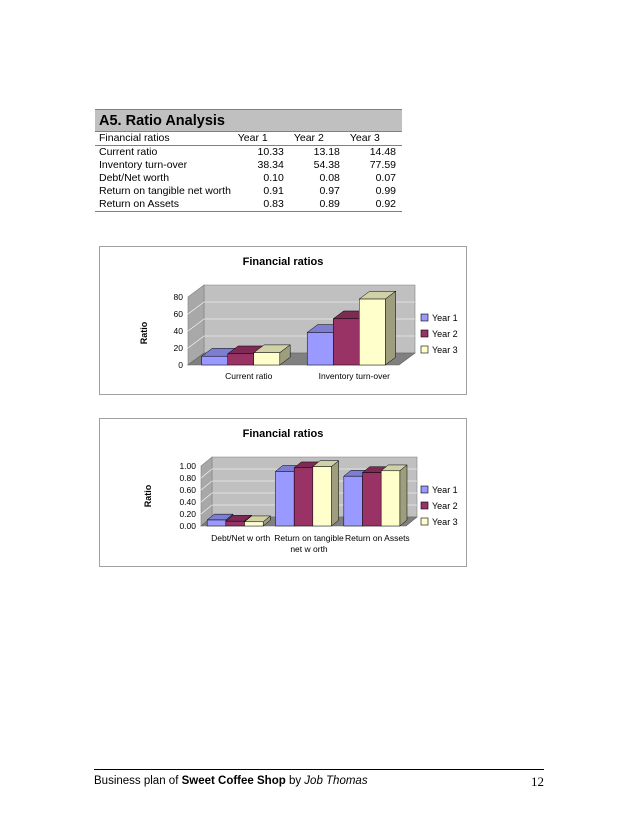 This screenshot has height=826, width=638. What do you see at coordinates (134, 138) in the screenshot?
I see `column-header: Financial ratios` at bounding box center [134, 138].